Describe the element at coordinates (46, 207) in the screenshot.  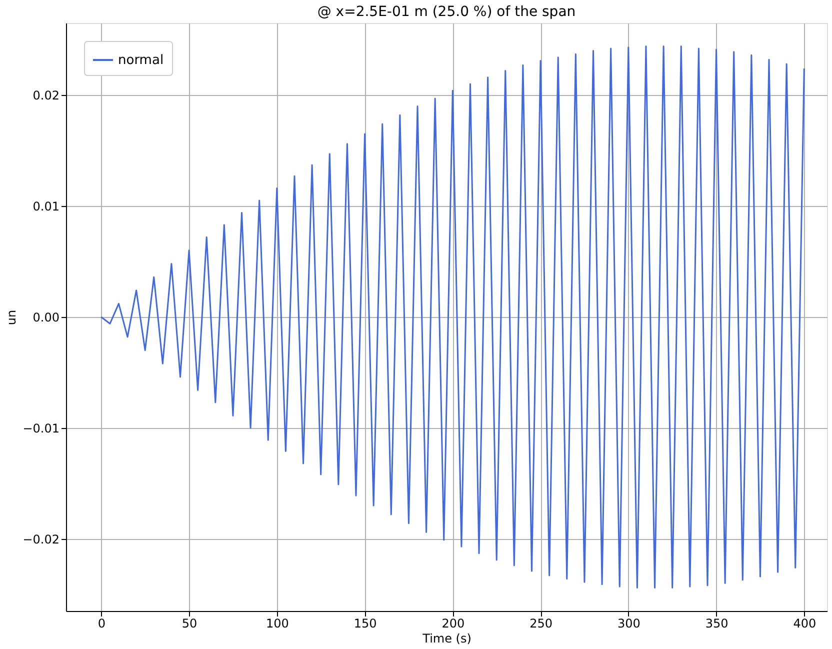
I see `y-tick-label: 0.01` at that location.